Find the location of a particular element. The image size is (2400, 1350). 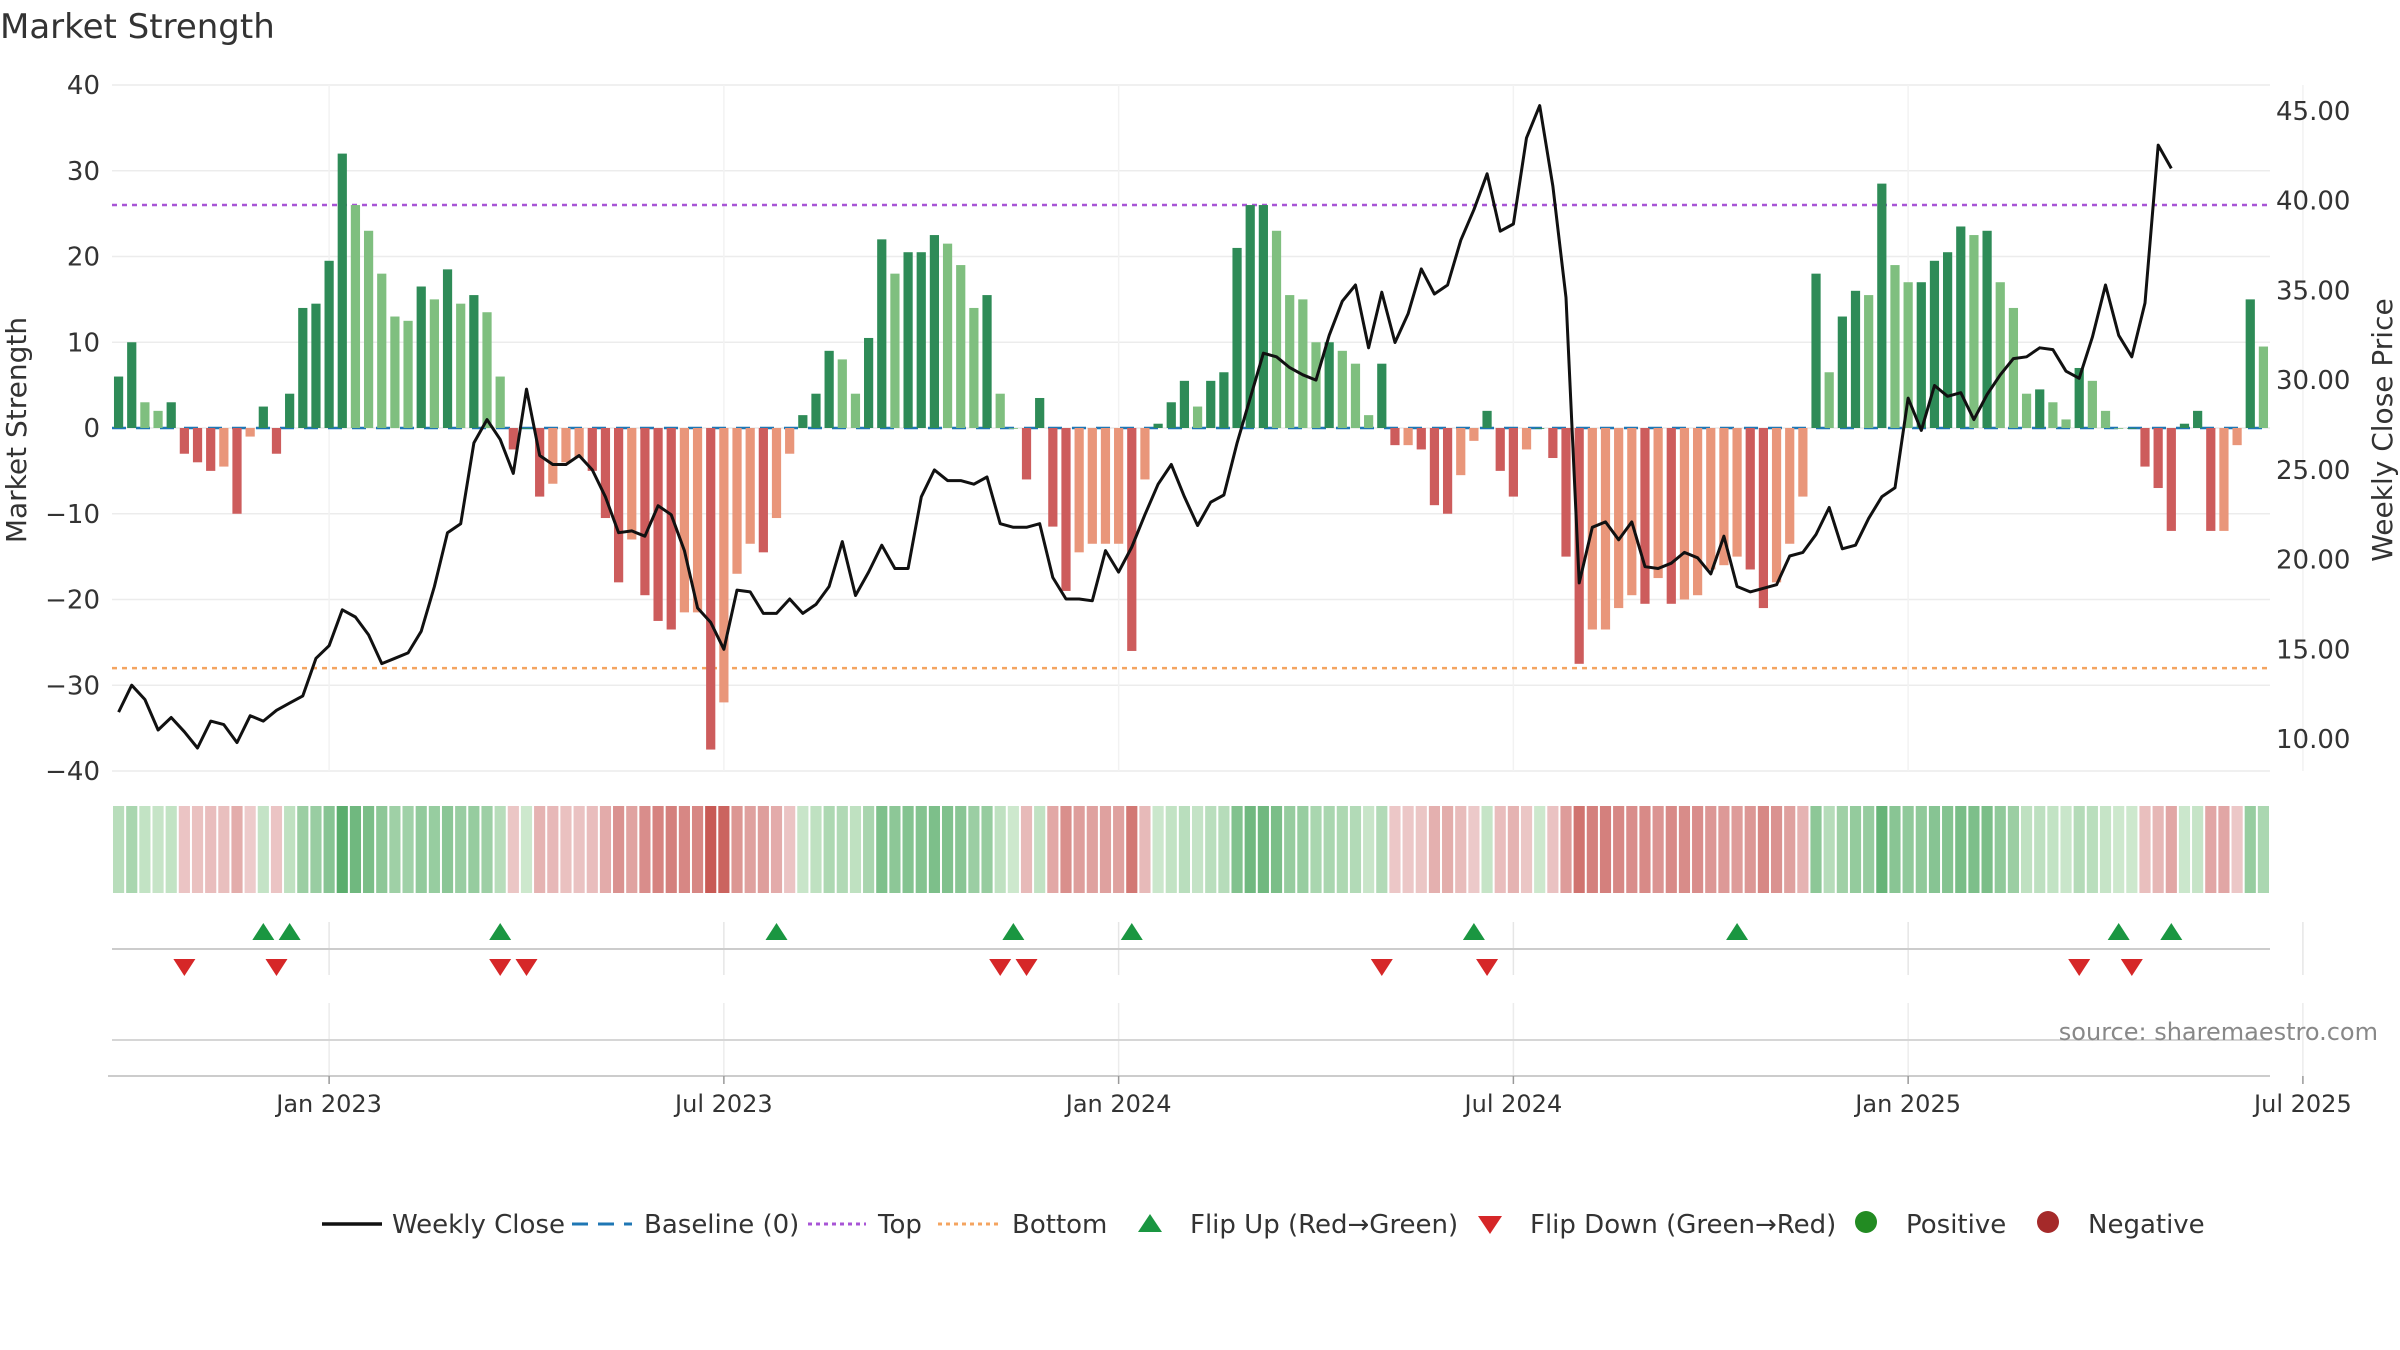

legend-positive-swatch is located at coordinates (1866, 1222).